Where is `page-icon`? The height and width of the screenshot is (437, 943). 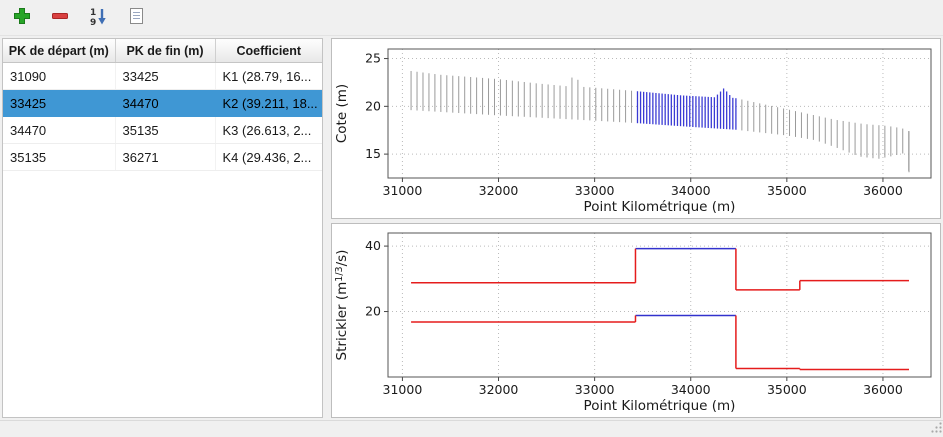 page-icon is located at coordinates (136, 17).